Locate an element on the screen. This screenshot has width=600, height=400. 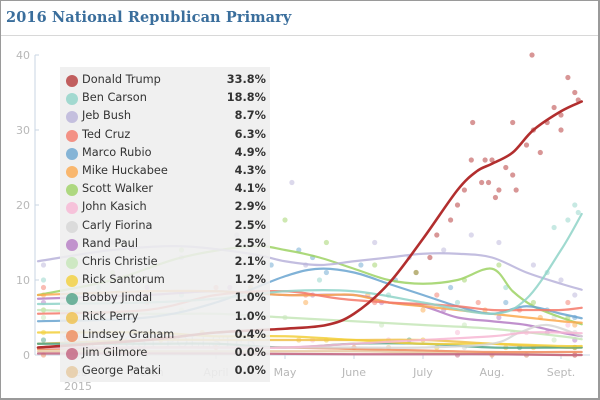
legend-item: John Kasich 2.9% is located at coordinates (165, 208).